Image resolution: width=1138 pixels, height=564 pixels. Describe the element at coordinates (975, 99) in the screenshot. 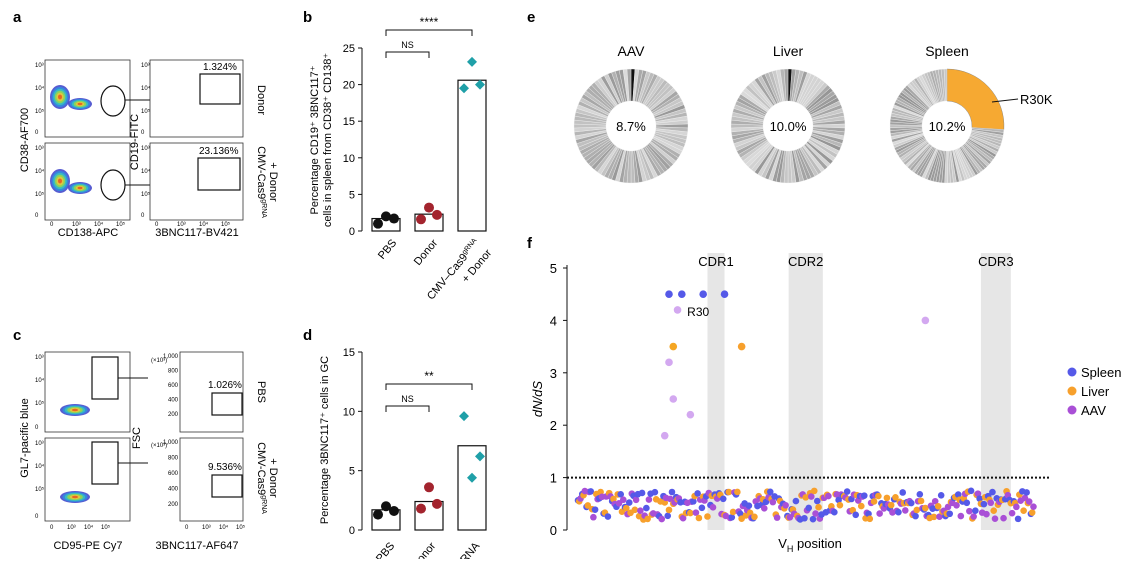

I see `donut-slice-highlight` at that location.